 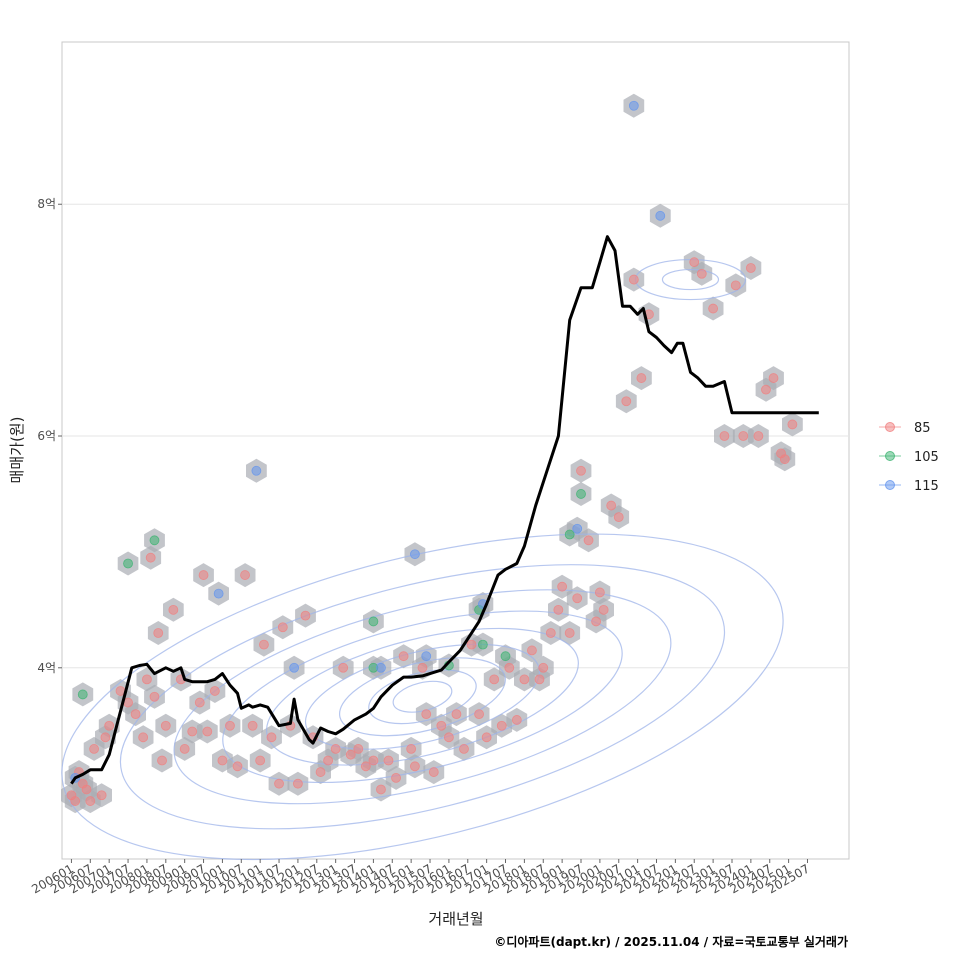 What do you see at coordinates (455, 919) in the screenshot?
I see `x-axis-title: 거래년월` at bounding box center [455, 919].